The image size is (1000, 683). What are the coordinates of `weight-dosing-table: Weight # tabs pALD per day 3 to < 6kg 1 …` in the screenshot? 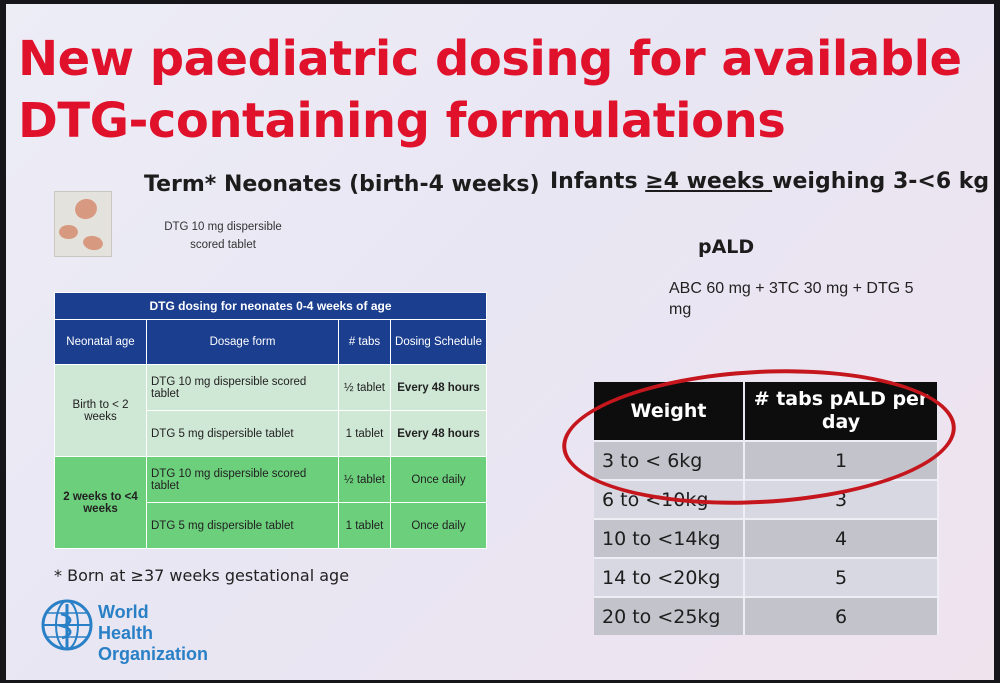 It's located at (766, 508).